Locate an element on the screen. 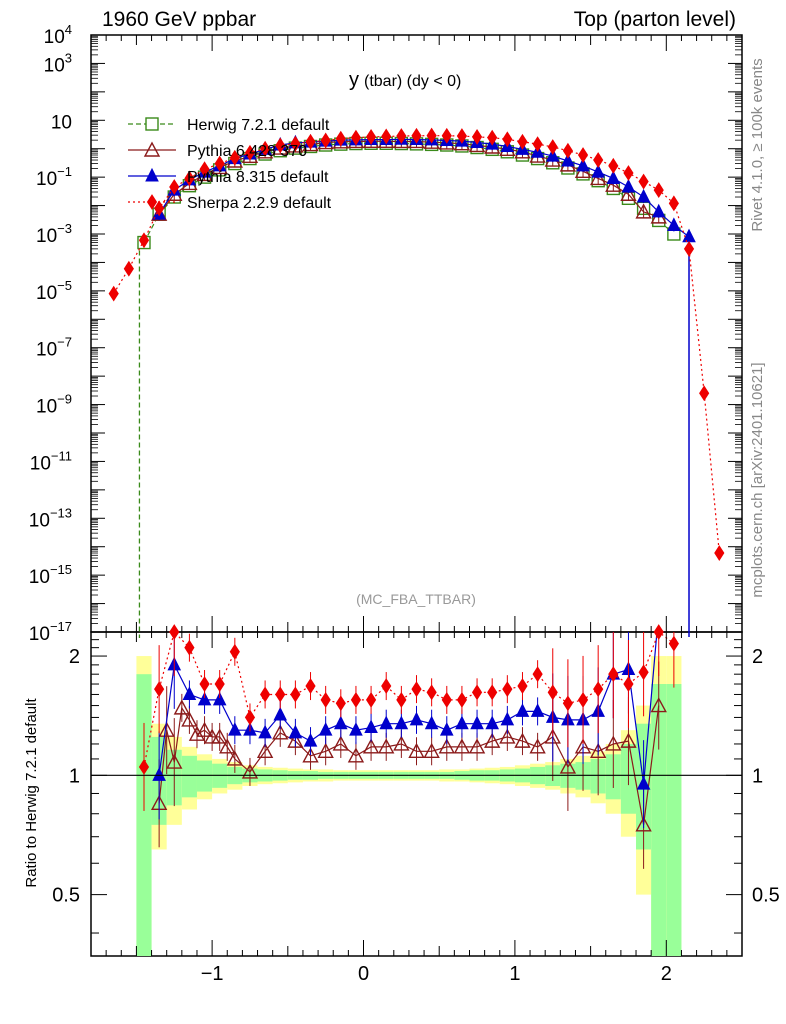  main-ytick-label: 10⁻³ is located at coordinates (54, 234).